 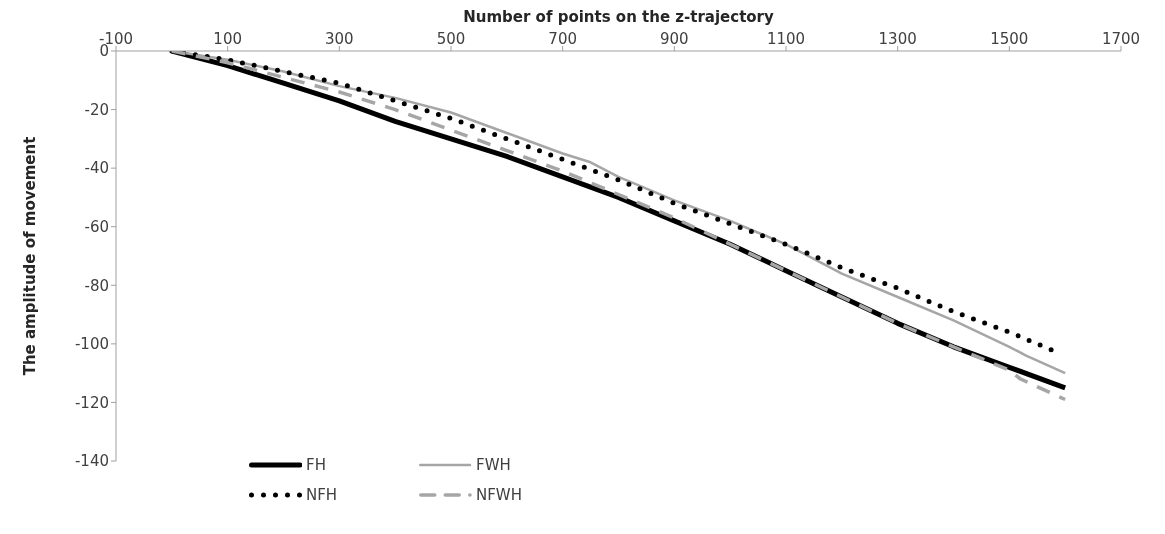 I want to click on legend-label: NFH, so click(x=322, y=495).